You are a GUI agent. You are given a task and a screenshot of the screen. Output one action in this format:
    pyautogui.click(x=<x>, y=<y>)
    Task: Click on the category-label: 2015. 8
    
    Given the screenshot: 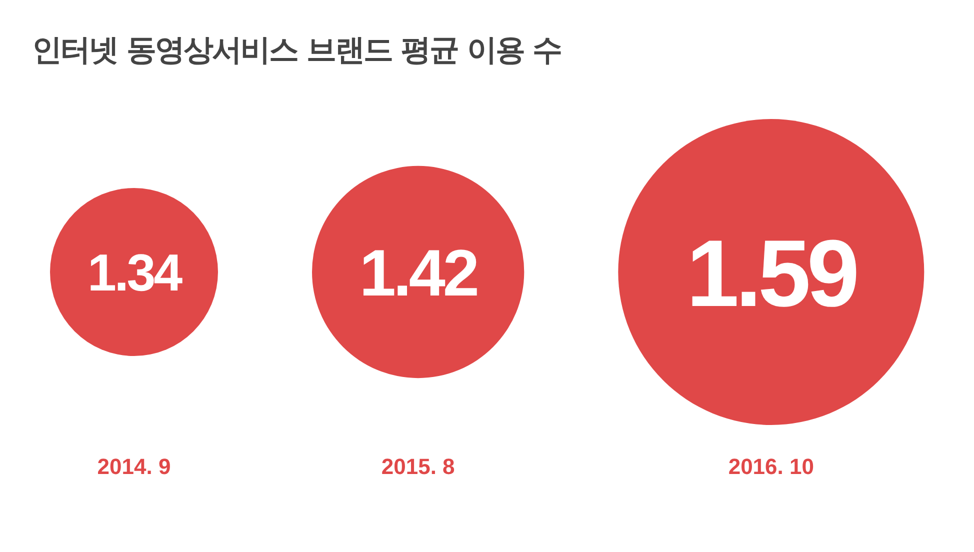 What is the action you would take?
    pyautogui.click(x=418, y=466)
    